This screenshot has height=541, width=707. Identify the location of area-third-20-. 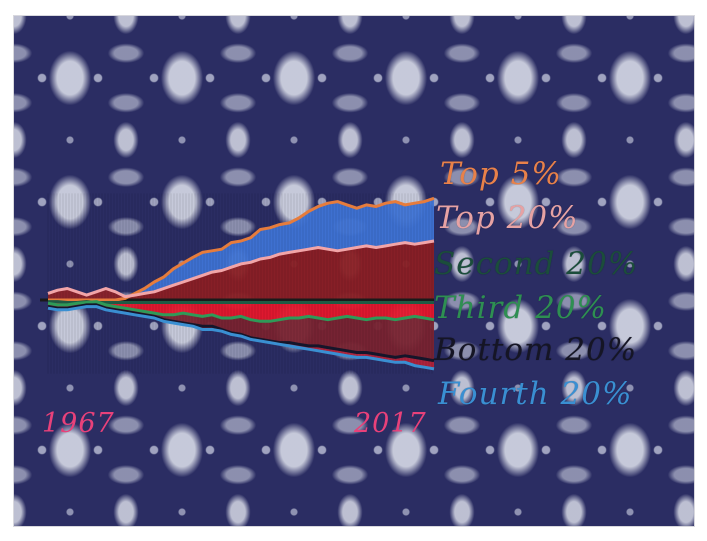
(241, 311).